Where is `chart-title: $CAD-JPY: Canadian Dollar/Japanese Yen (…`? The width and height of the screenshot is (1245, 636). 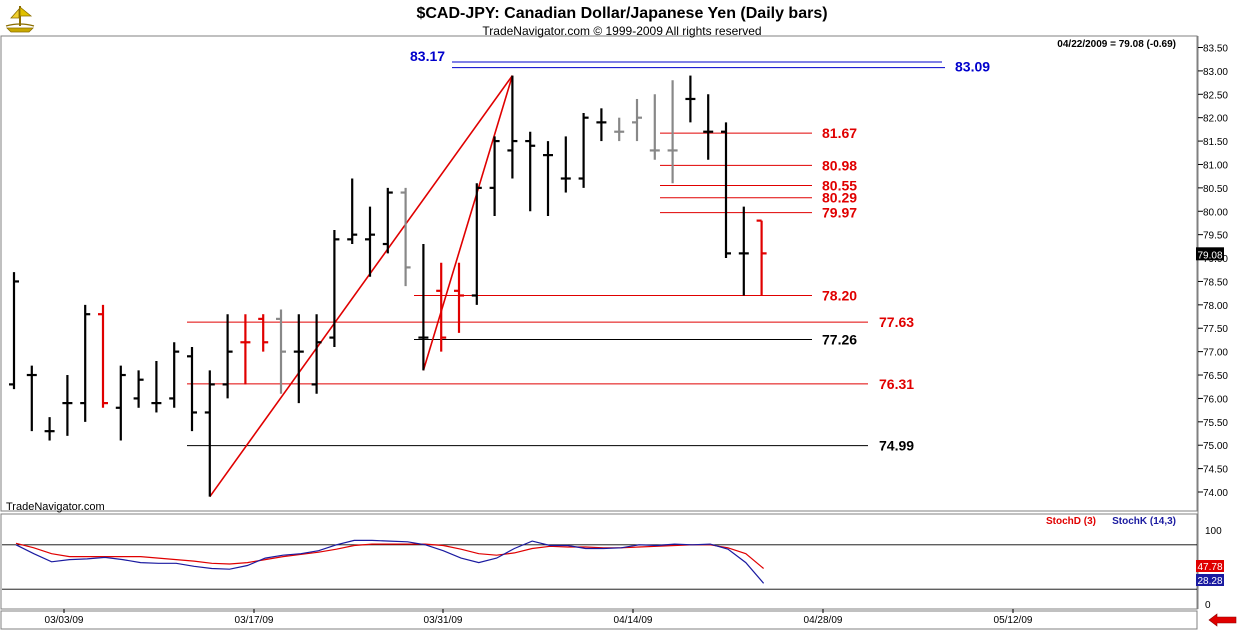
chart-title: $CAD-JPY: Canadian Dollar/Japanese Yen (… is located at coordinates (621, 13).